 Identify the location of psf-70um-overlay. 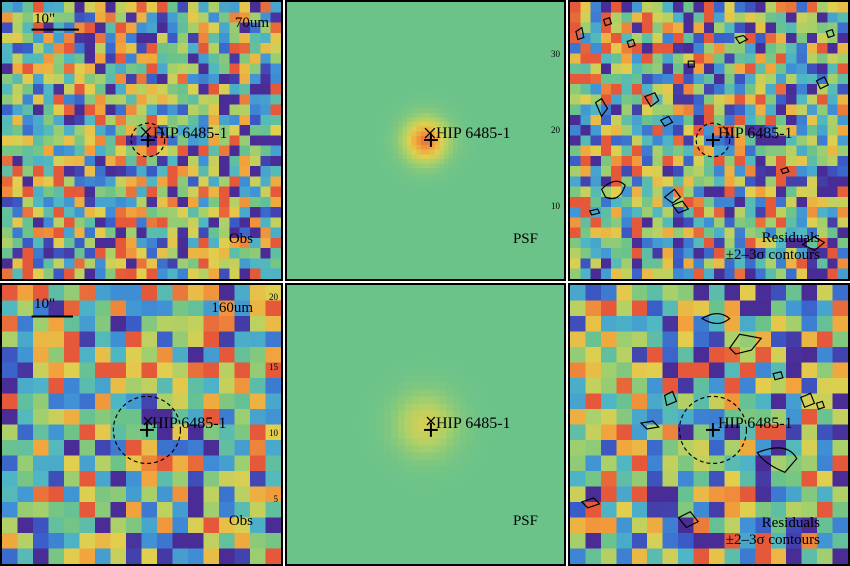
(431, 137).